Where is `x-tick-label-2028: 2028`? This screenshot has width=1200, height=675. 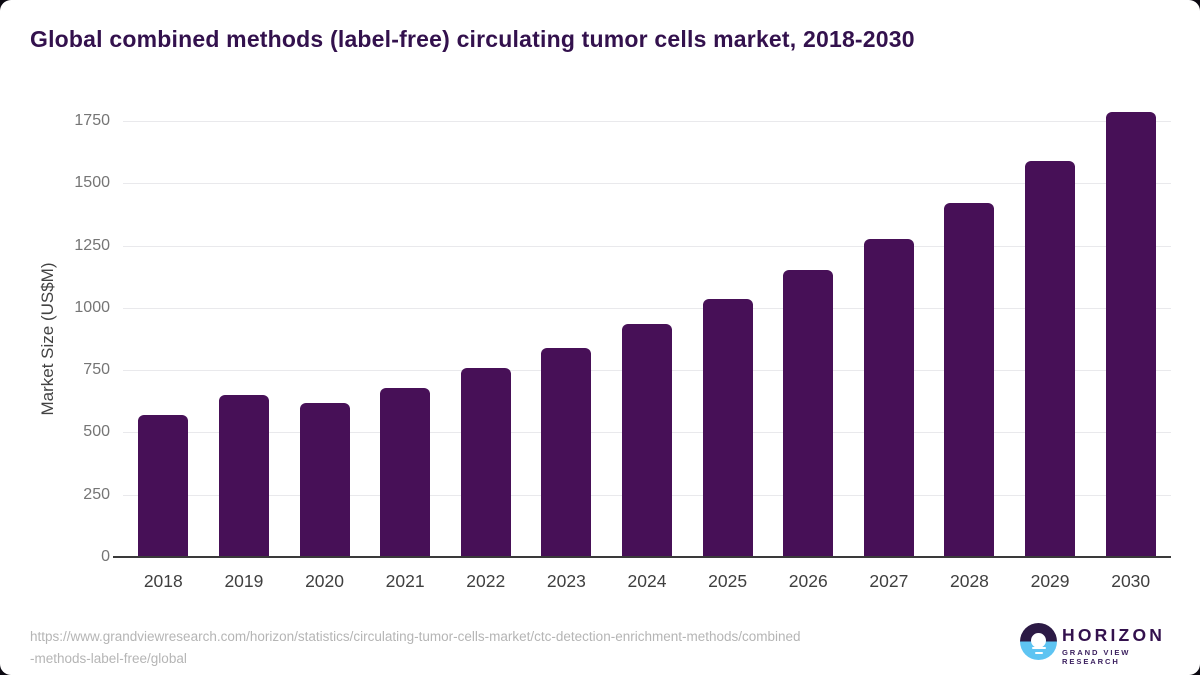 x-tick-label-2028: 2028 is located at coordinates (969, 581).